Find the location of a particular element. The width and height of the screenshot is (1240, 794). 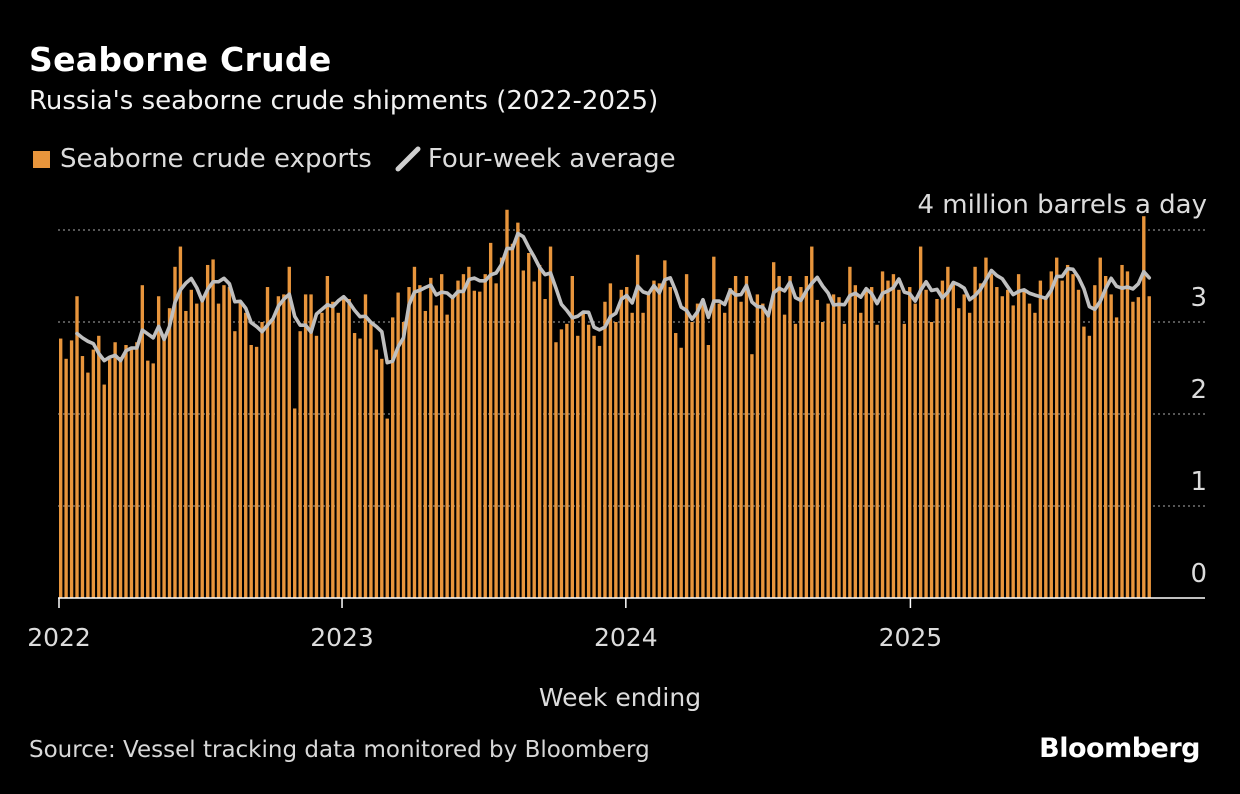

x-tick-label-2022: 2022 is located at coordinates (59, 637).